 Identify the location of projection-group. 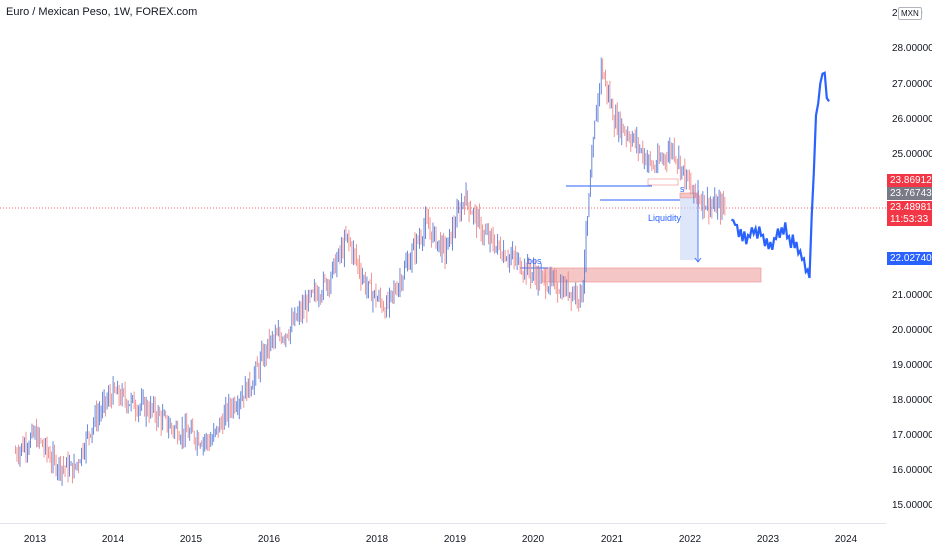
(780, 175).